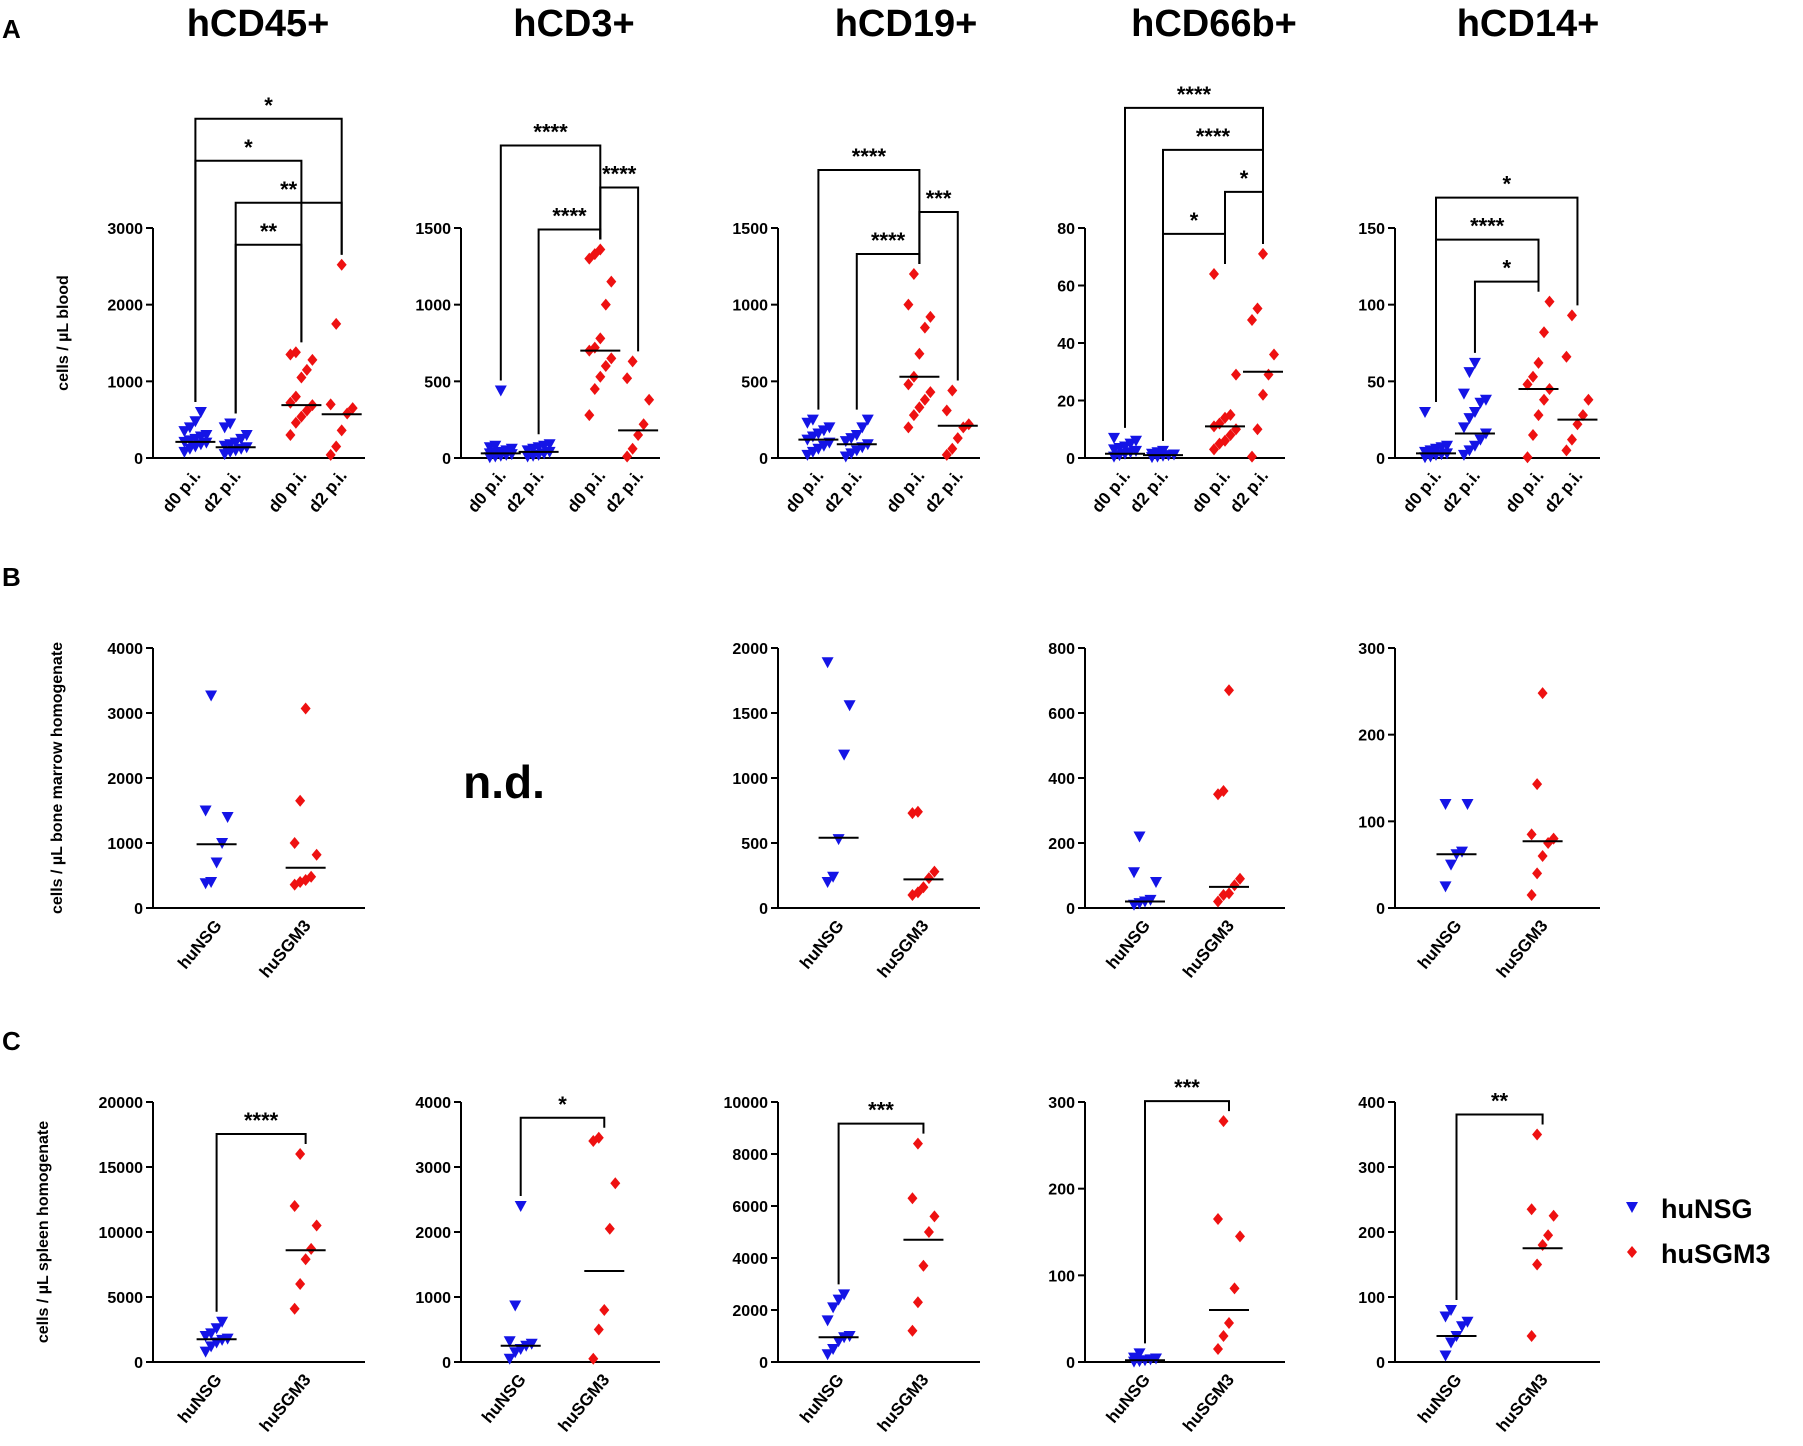 The height and width of the screenshot is (1446, 1803). Describe the element at coordinates (1061, 1276) in the screenshot. I see `y-tick-label: 100` at that location.